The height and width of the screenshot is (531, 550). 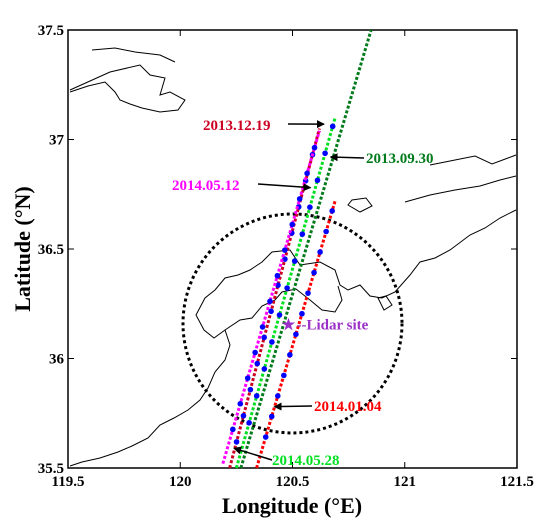 I want to click on x-tick-label: 120.5, so click(x=293, y=482).